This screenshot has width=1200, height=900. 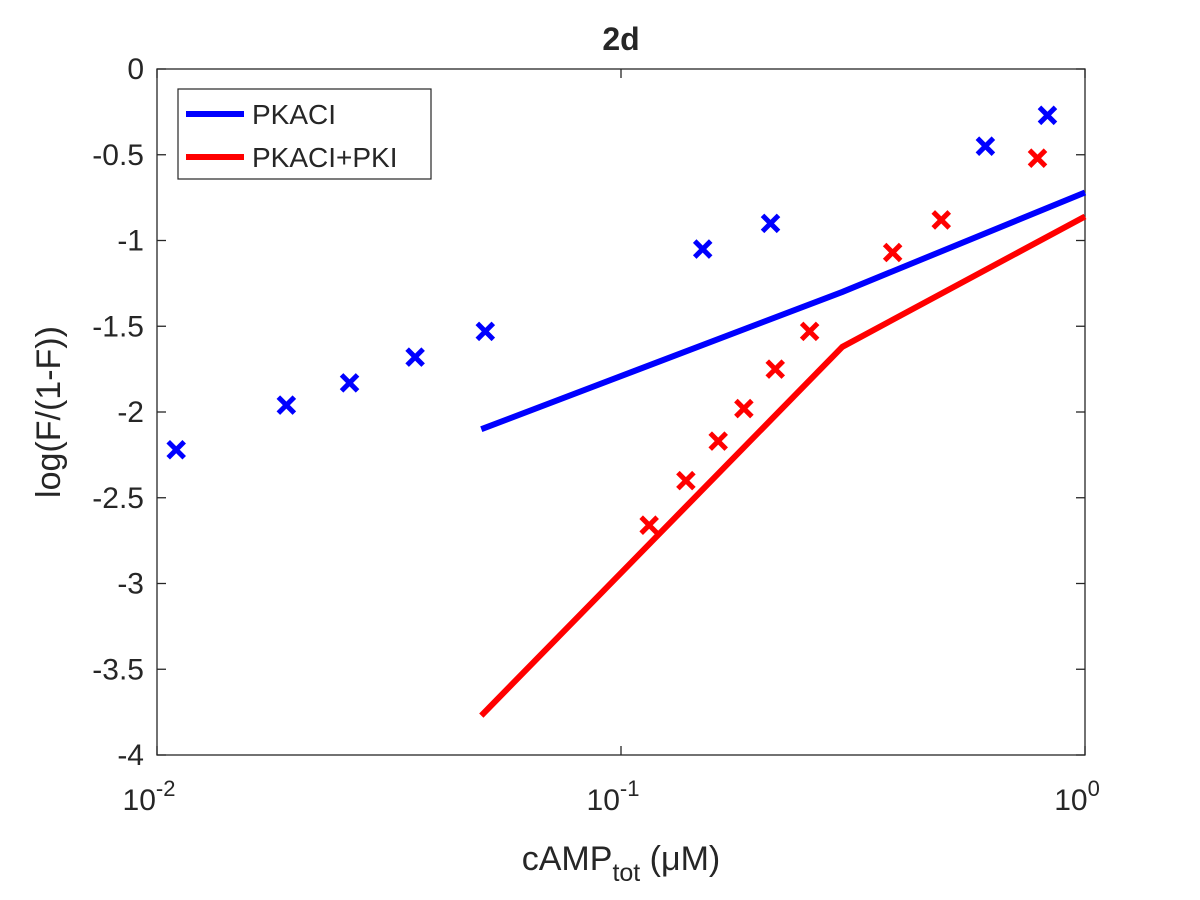 I want to click on y-tick-label: -1, so click(x=130, y=241).